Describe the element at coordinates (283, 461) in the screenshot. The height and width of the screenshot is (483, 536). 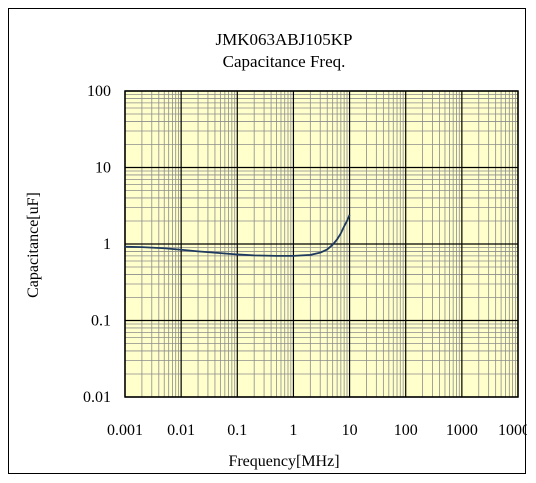
I see `x-axis-label: Frequency[MHz]` at that location.